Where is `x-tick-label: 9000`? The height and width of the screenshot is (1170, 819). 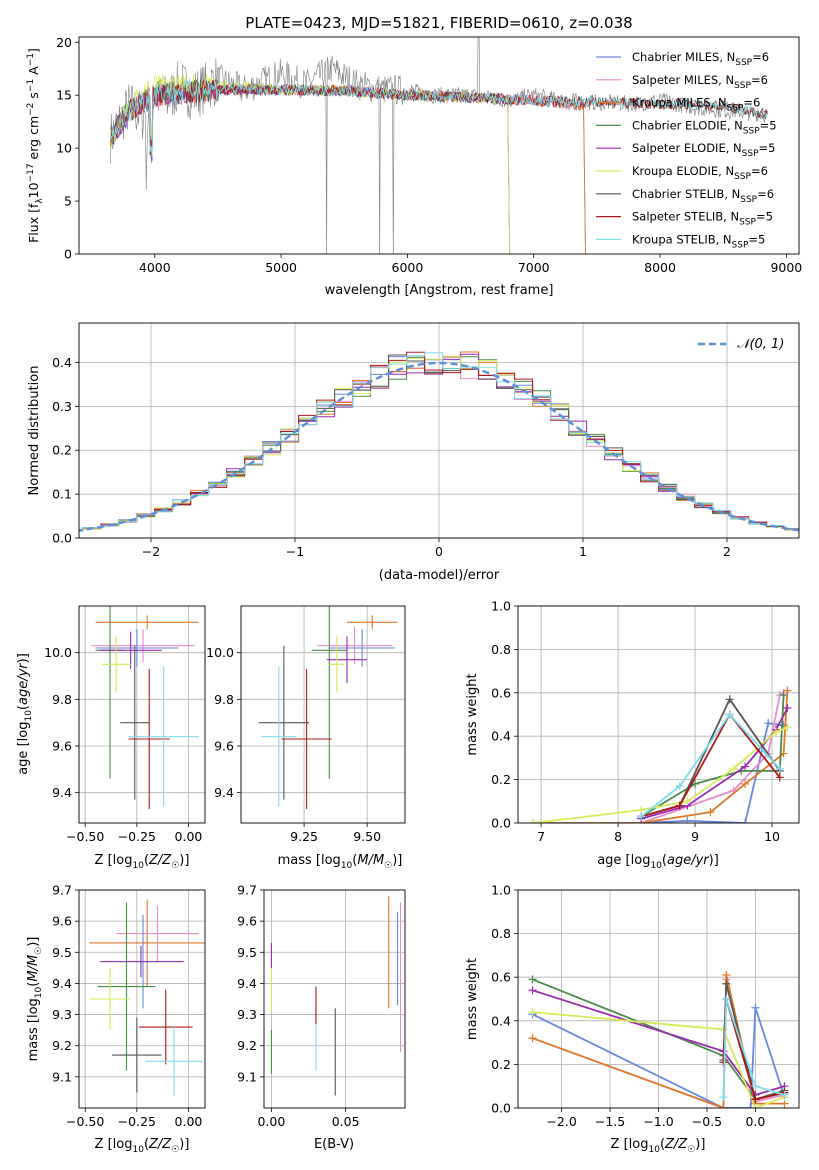
x-tick-label: 9000 is located at coordinates (786, 267).